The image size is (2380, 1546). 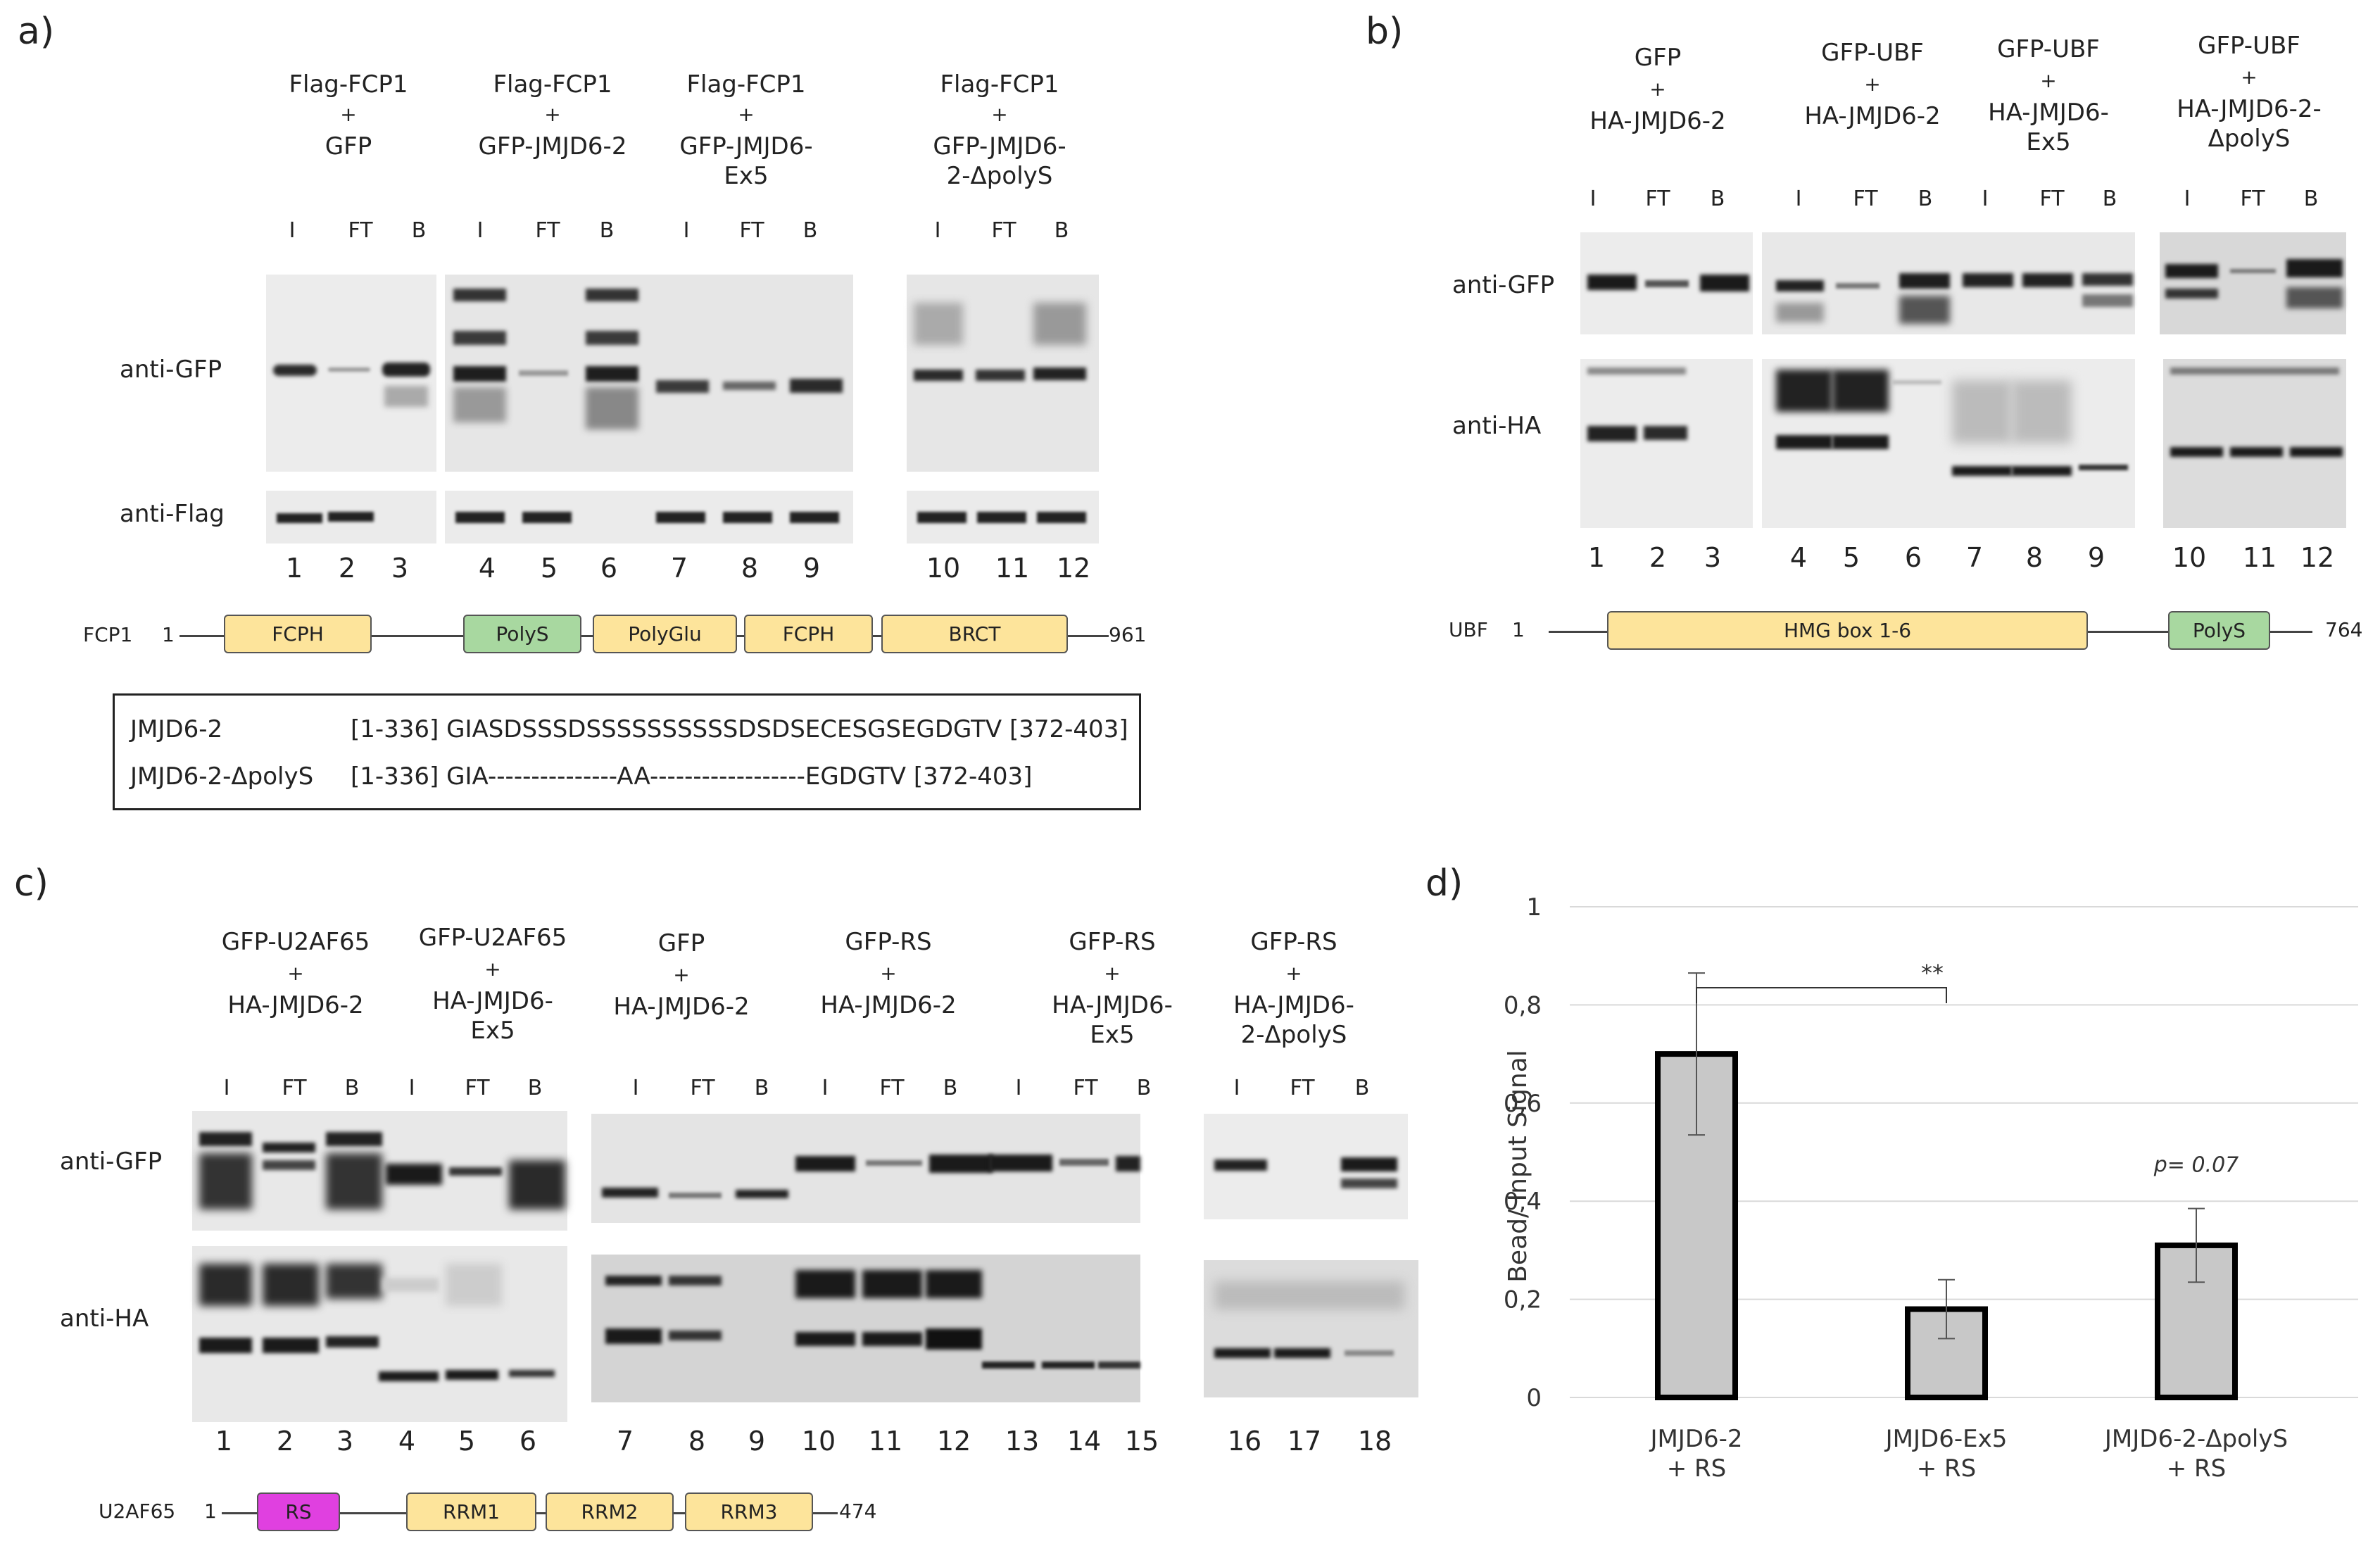 What do you see at coordinates (108, 634) in the screenshot?
I see `protein-name: FCP1` at bounding box center [108, 634].